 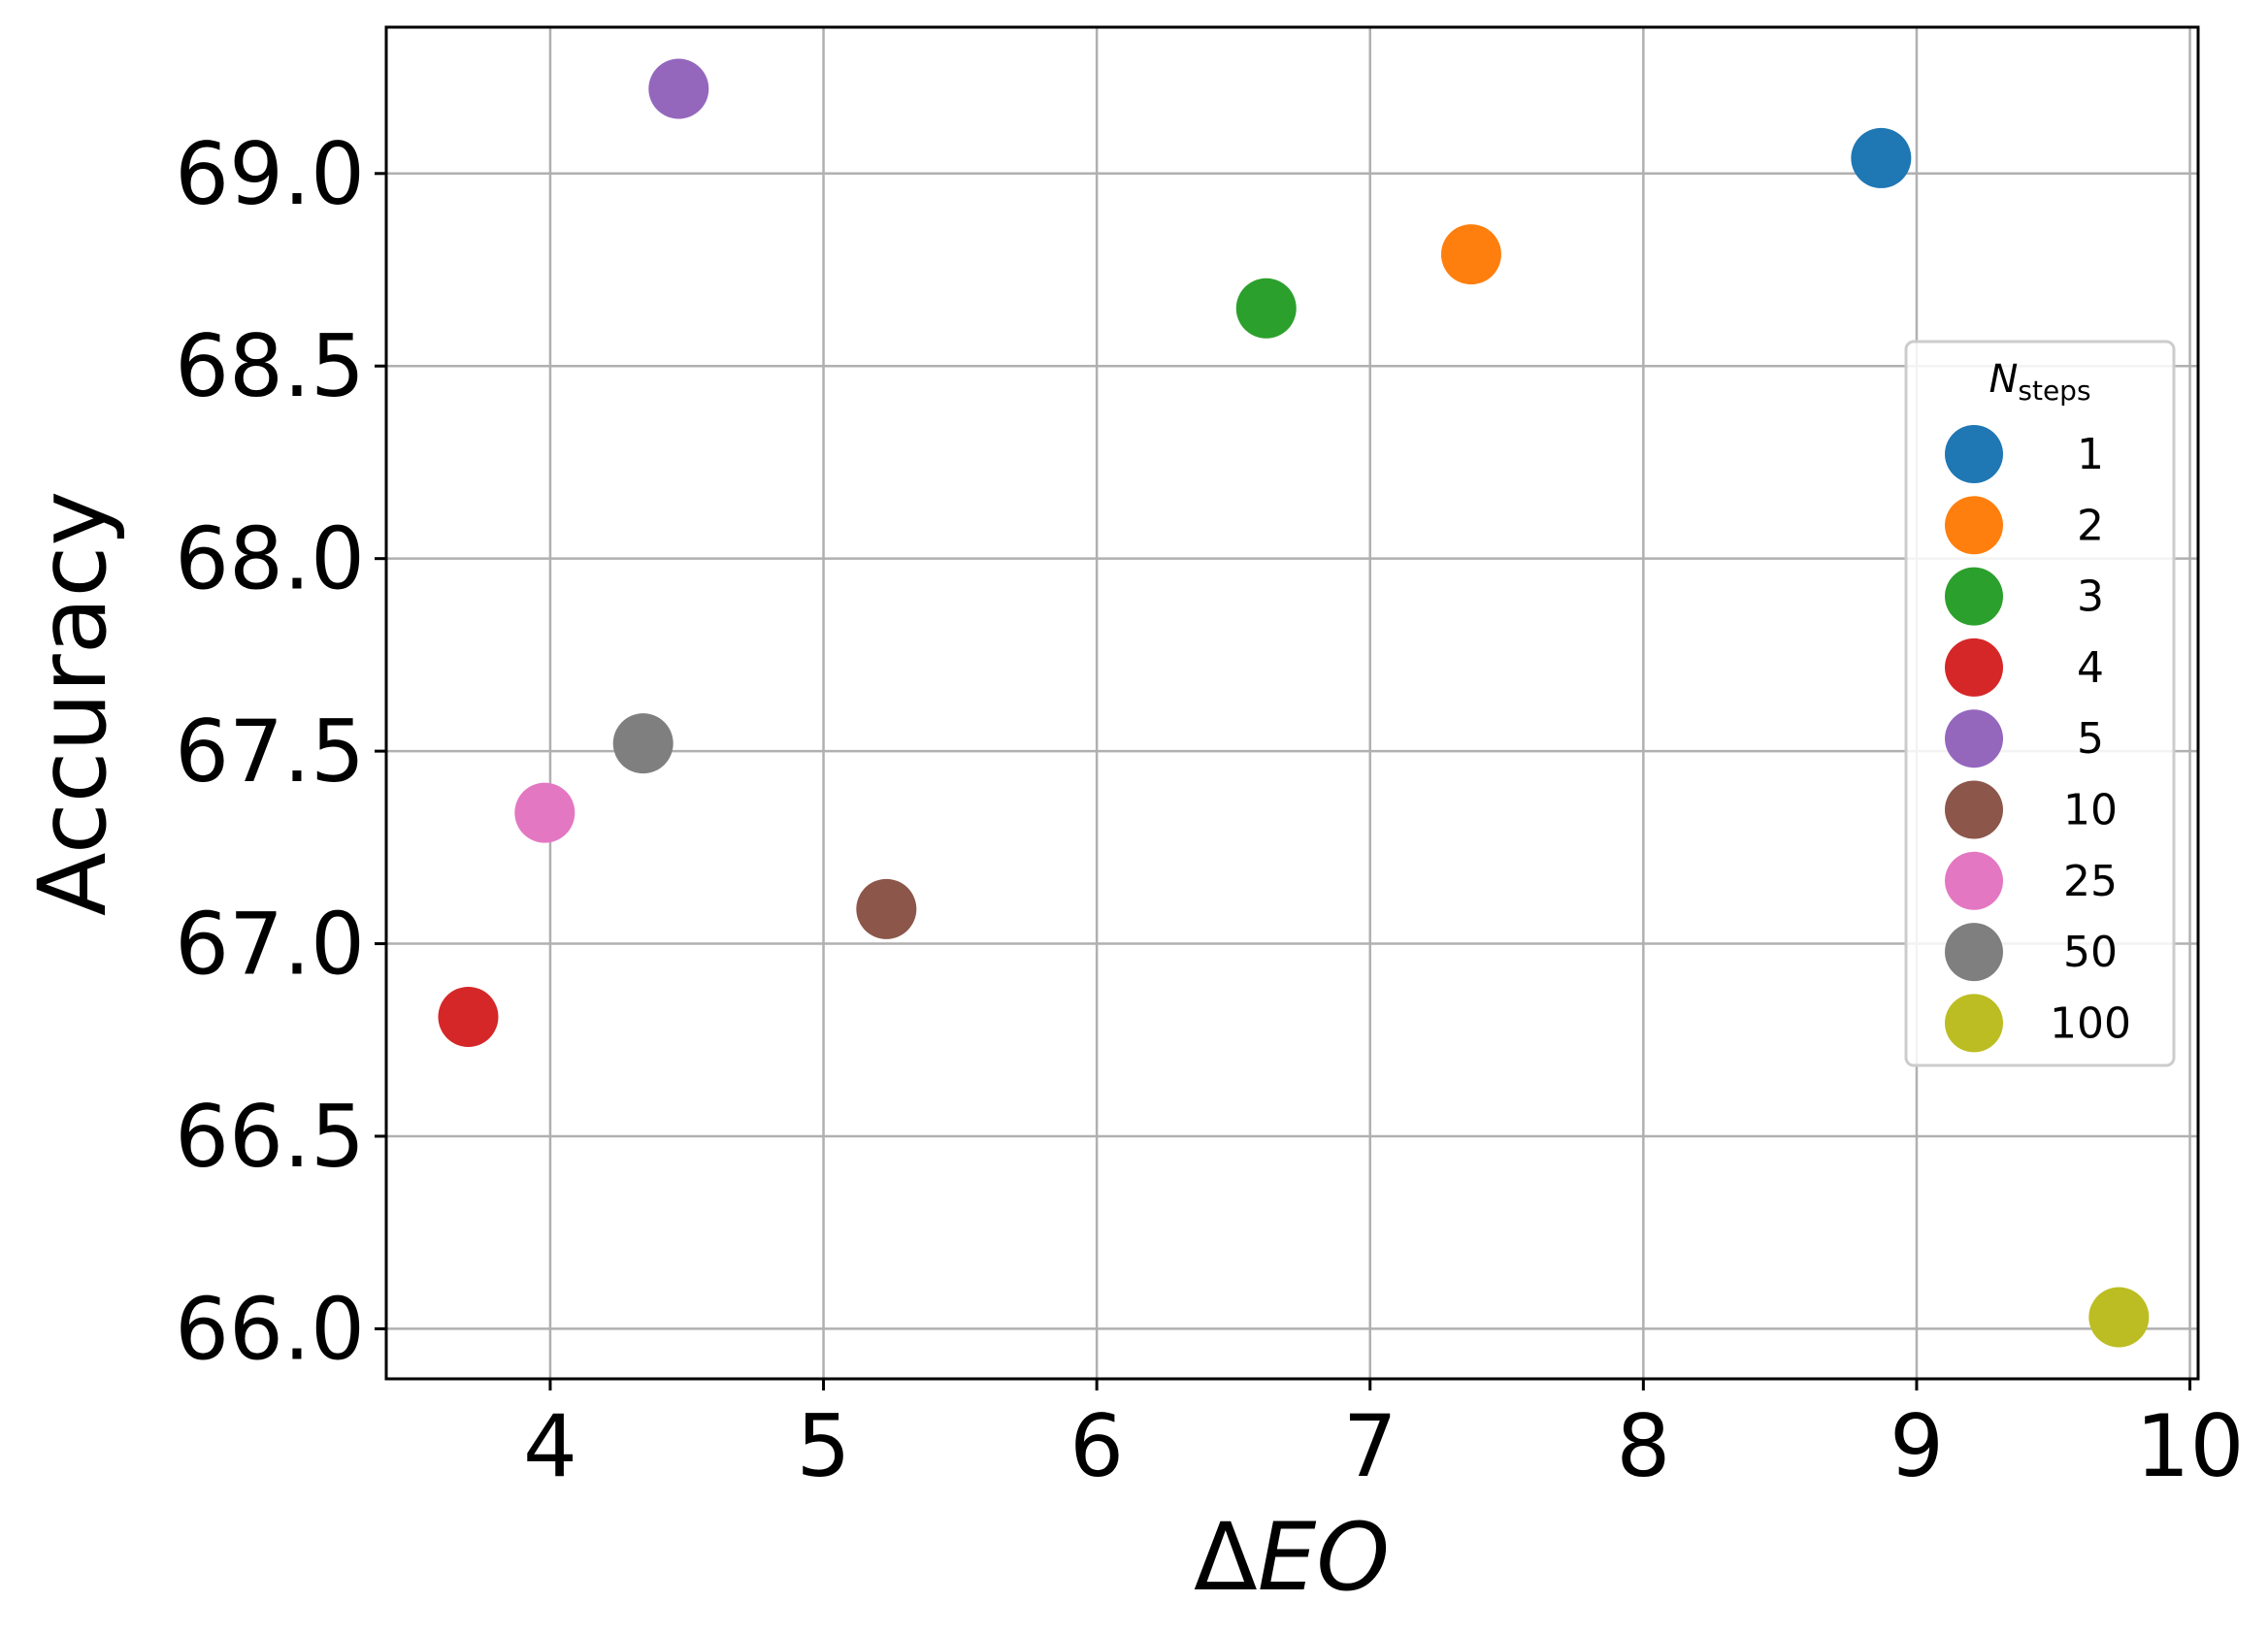 What do you see at coordinates (1324, 1557) in the screenshot?
I see `x-axis-label-italic: EO` at bounding box center [1324, 1557].